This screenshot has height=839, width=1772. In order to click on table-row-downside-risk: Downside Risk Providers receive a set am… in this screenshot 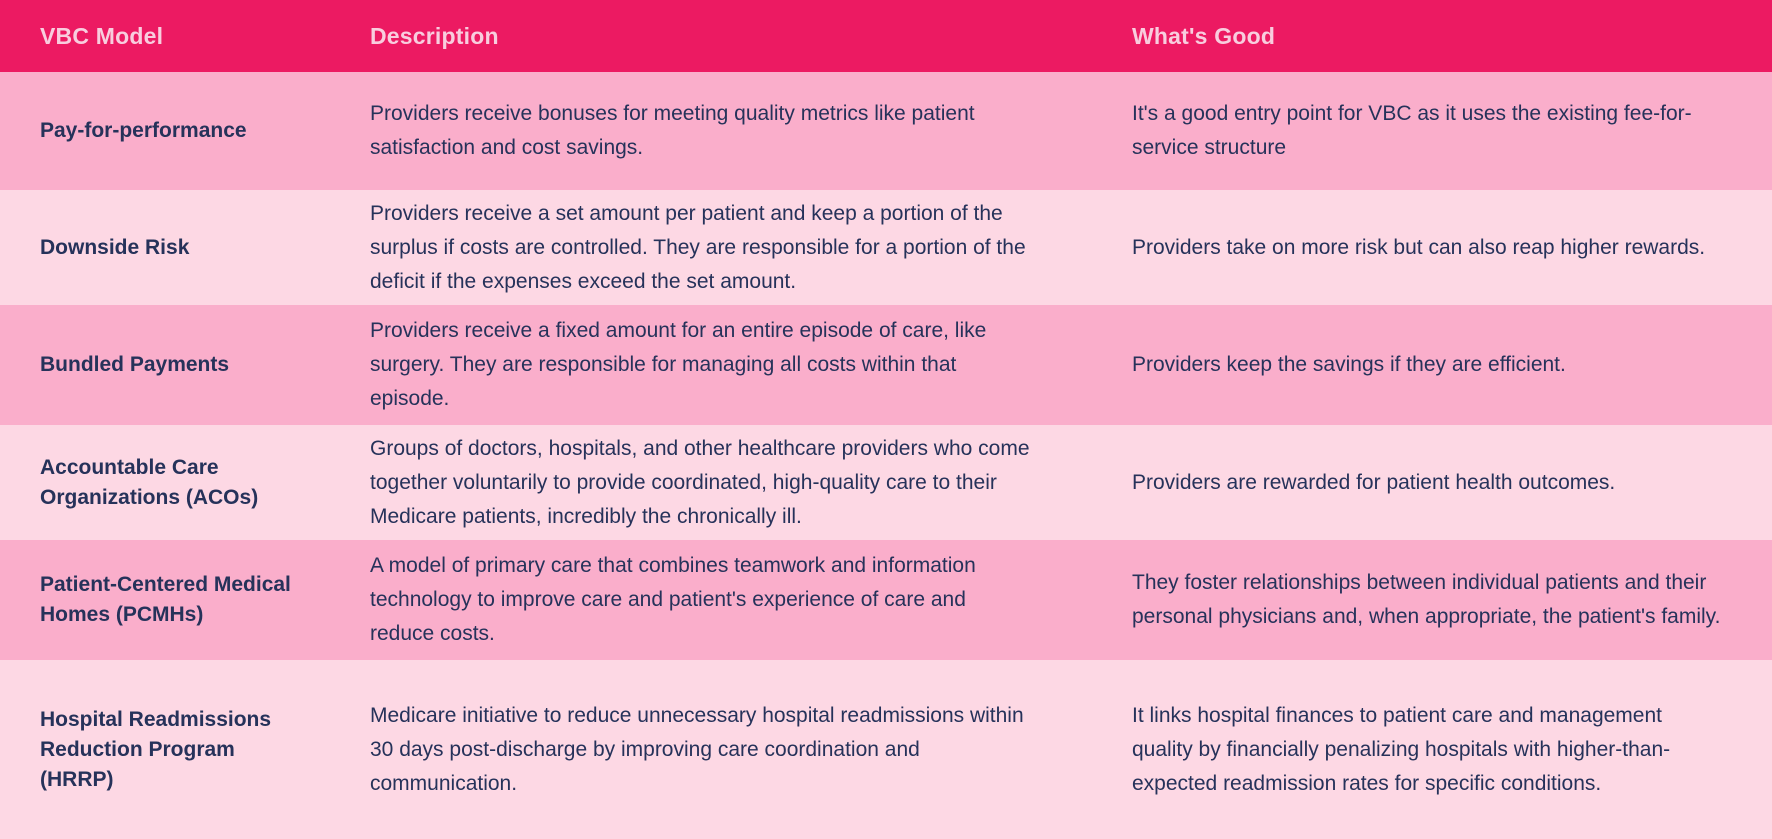, I will do `click(886, 247)`.